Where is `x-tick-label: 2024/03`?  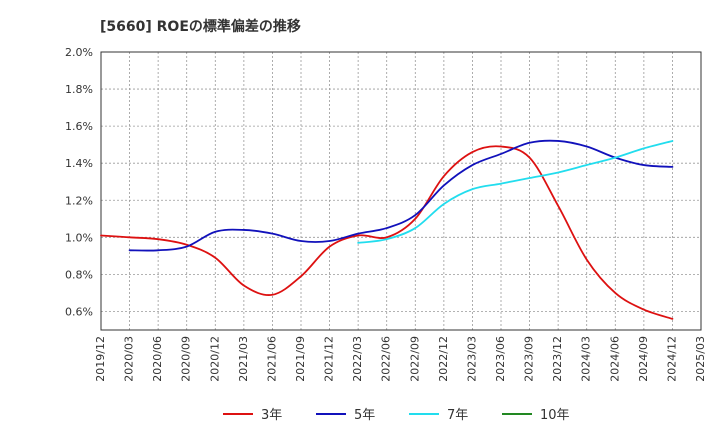
x-tick-label: 2024/03 is located at coordinates (586, 359).